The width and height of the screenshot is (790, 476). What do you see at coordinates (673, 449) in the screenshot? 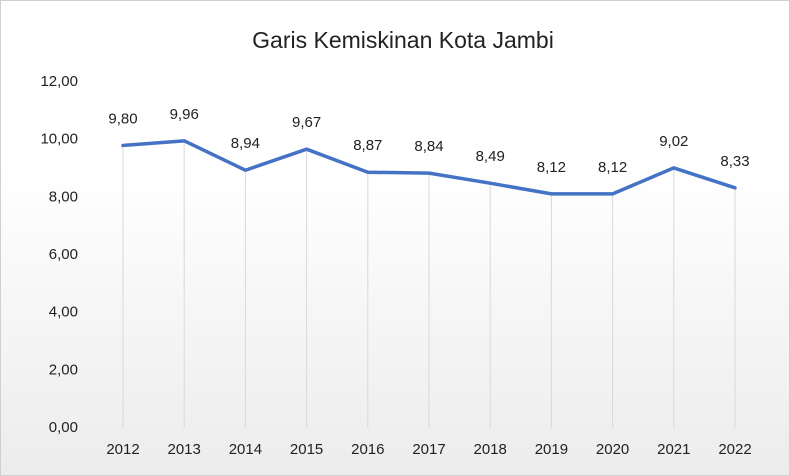
I see `x-tick-label: 2021` at bounding box center [673, 449].